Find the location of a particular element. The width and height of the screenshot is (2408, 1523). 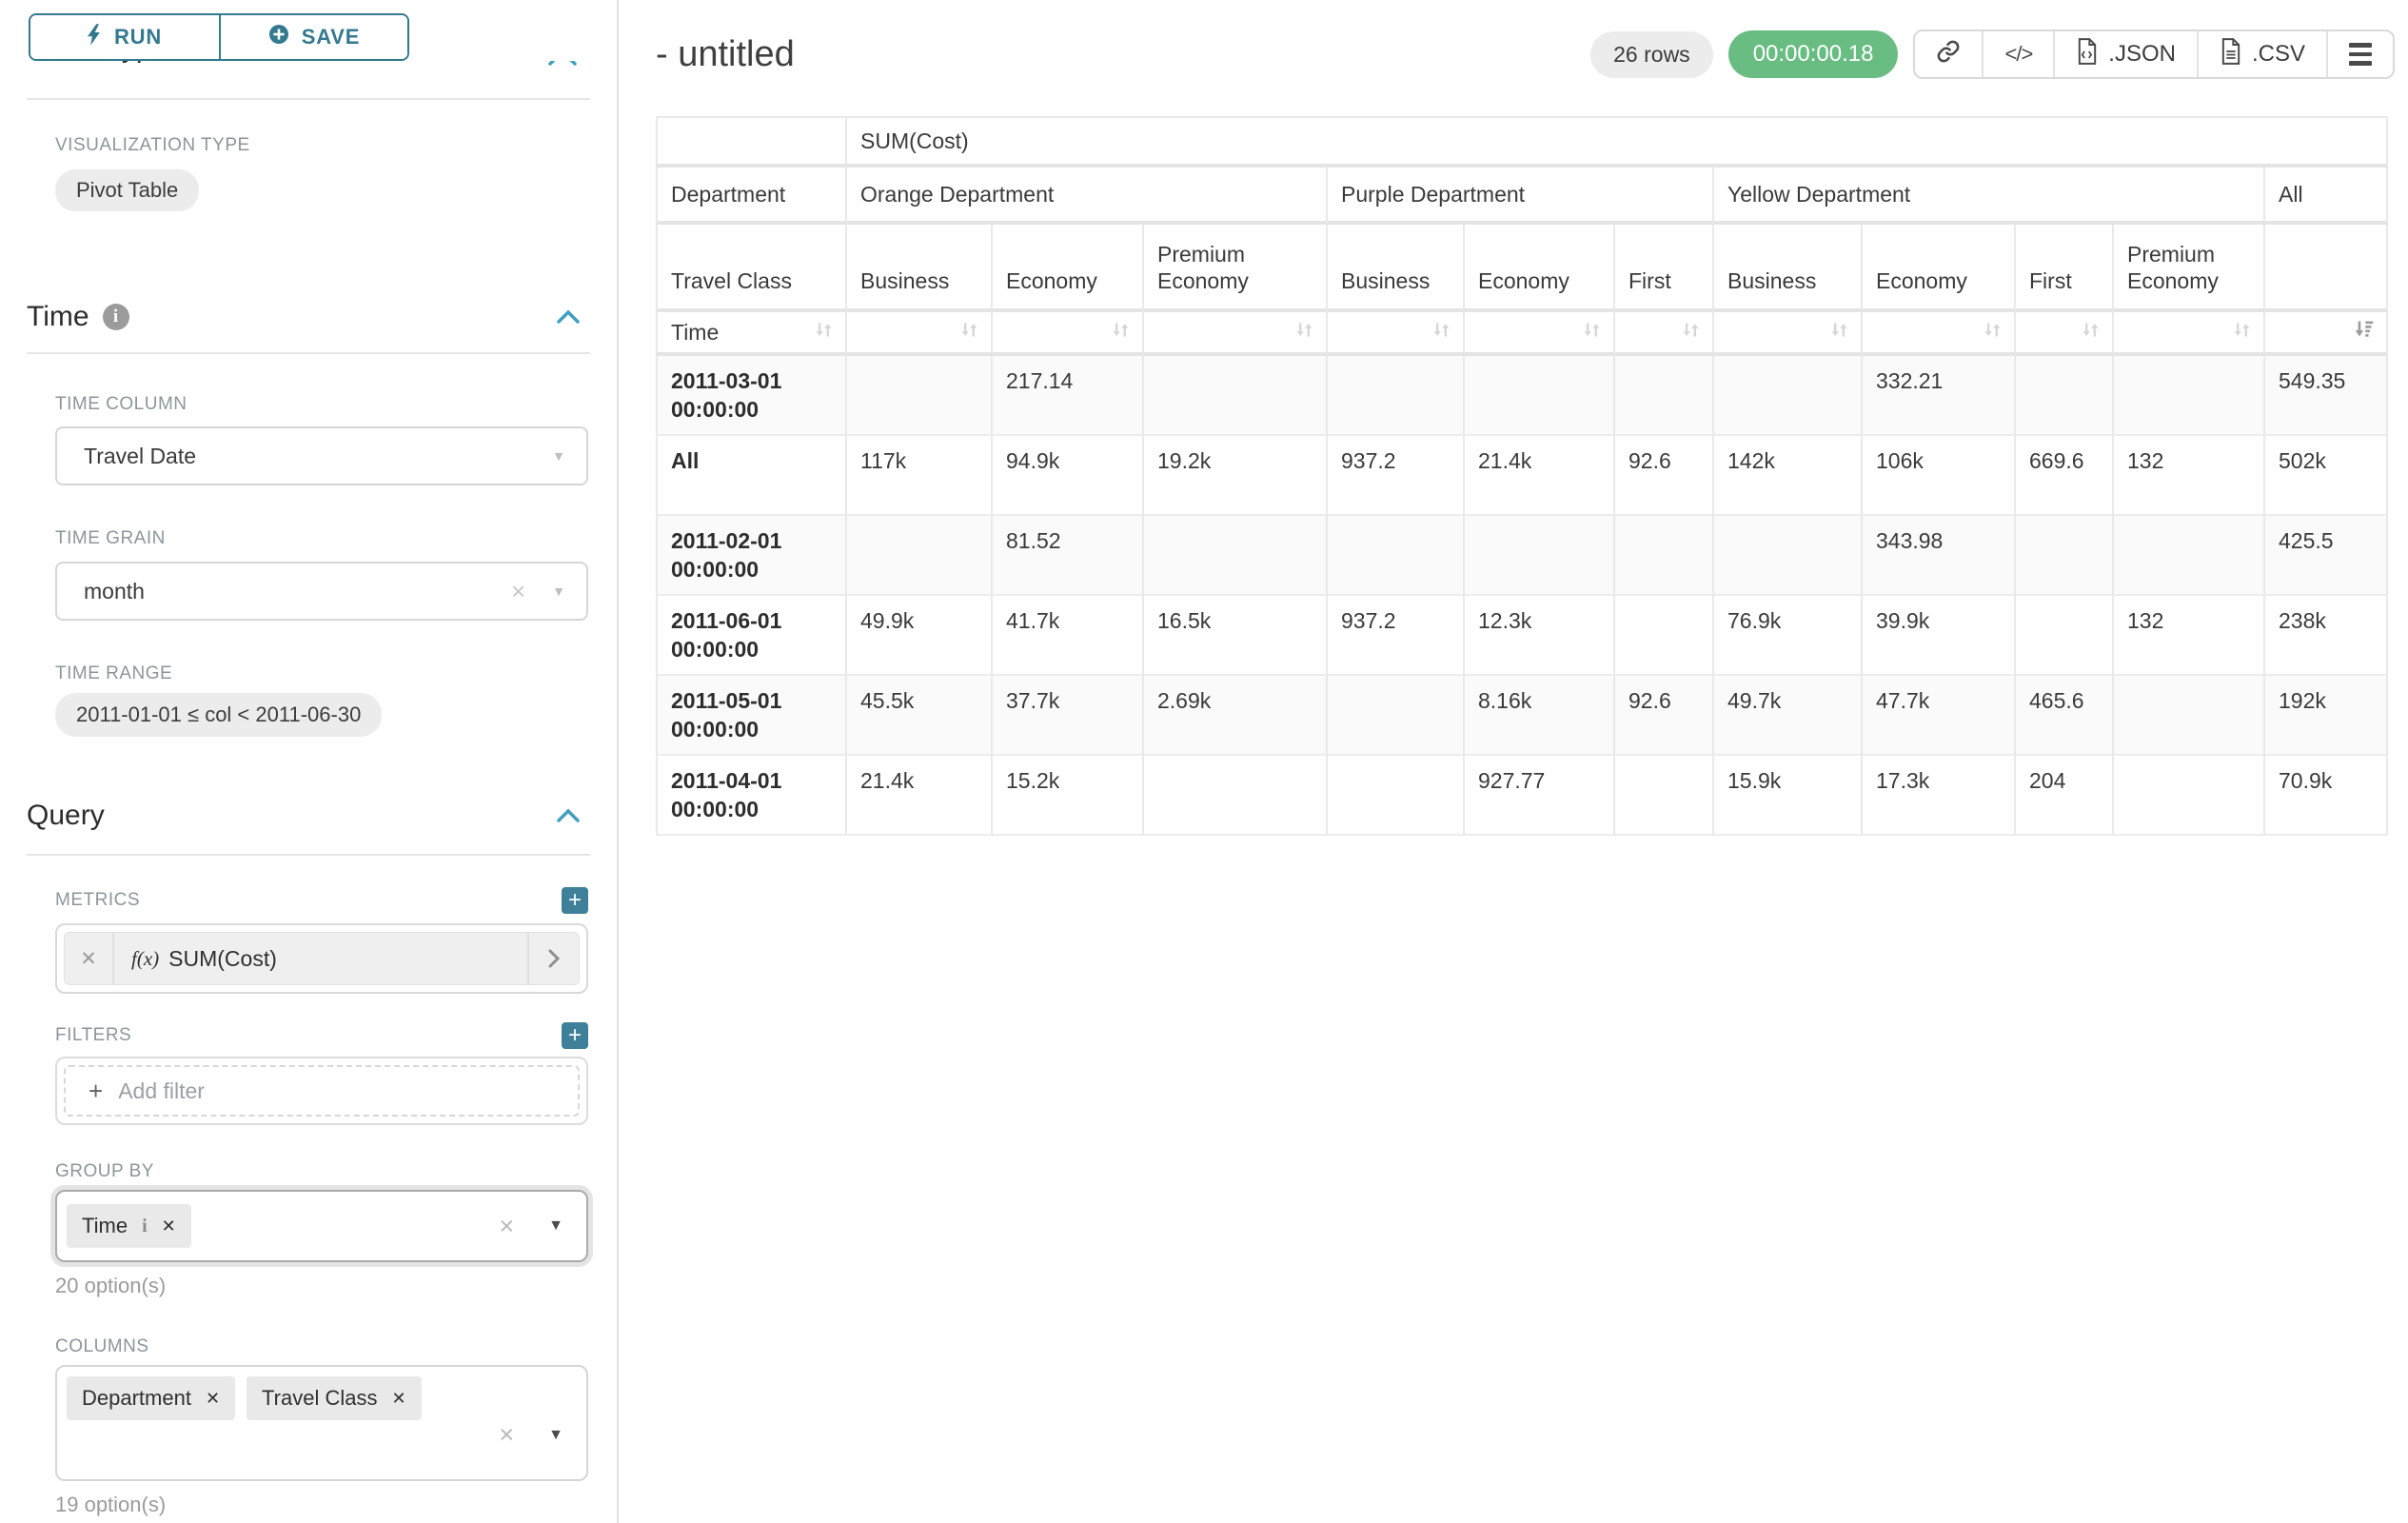

cell: 19.2k is located at coordinates (1236, 476).